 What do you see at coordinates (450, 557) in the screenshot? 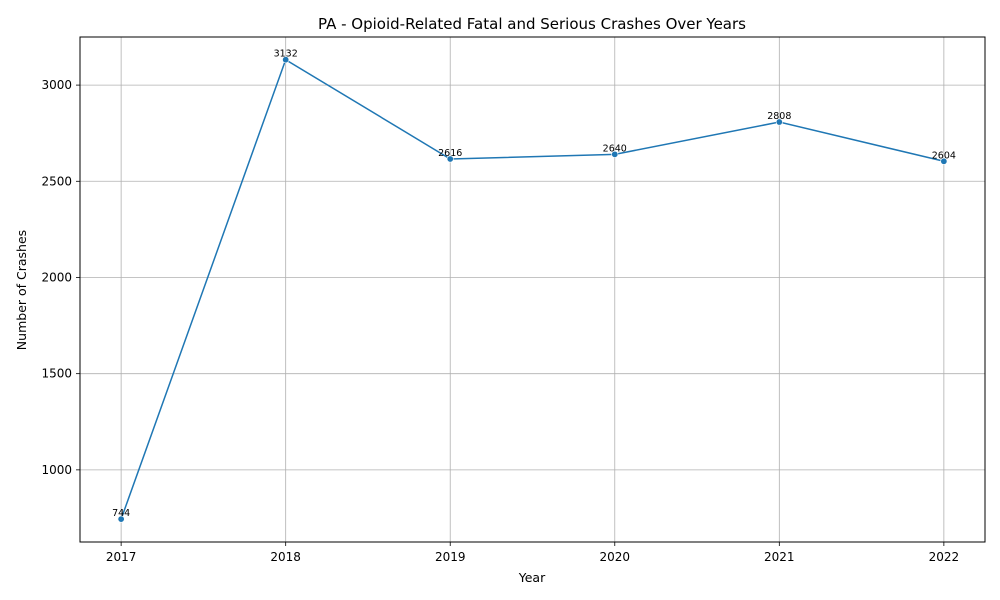
I see `x-tick-label: 2019` at bounding box center [450, 557].